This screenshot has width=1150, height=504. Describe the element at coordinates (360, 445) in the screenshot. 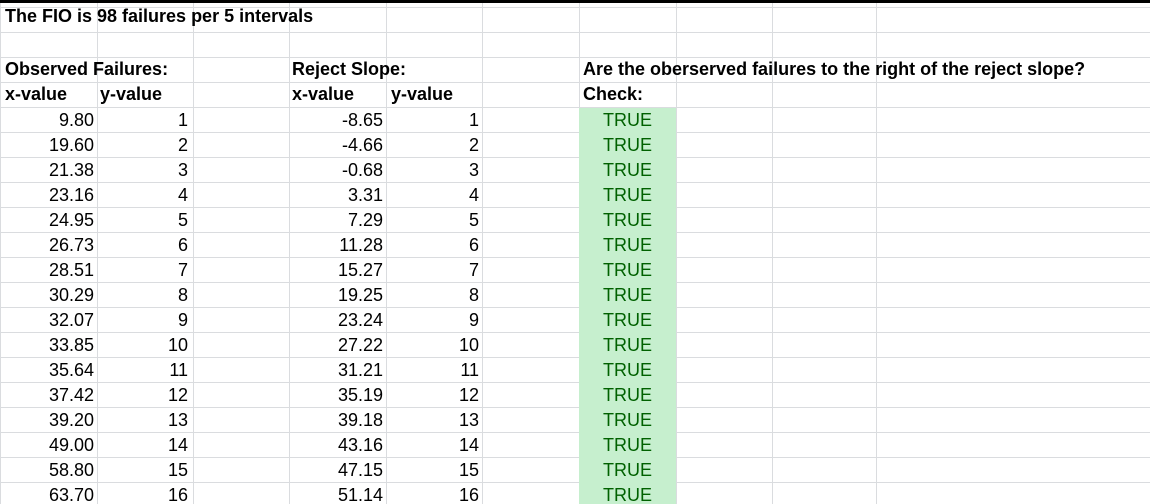

I see `reject-x-cell: 43.16` at that location.